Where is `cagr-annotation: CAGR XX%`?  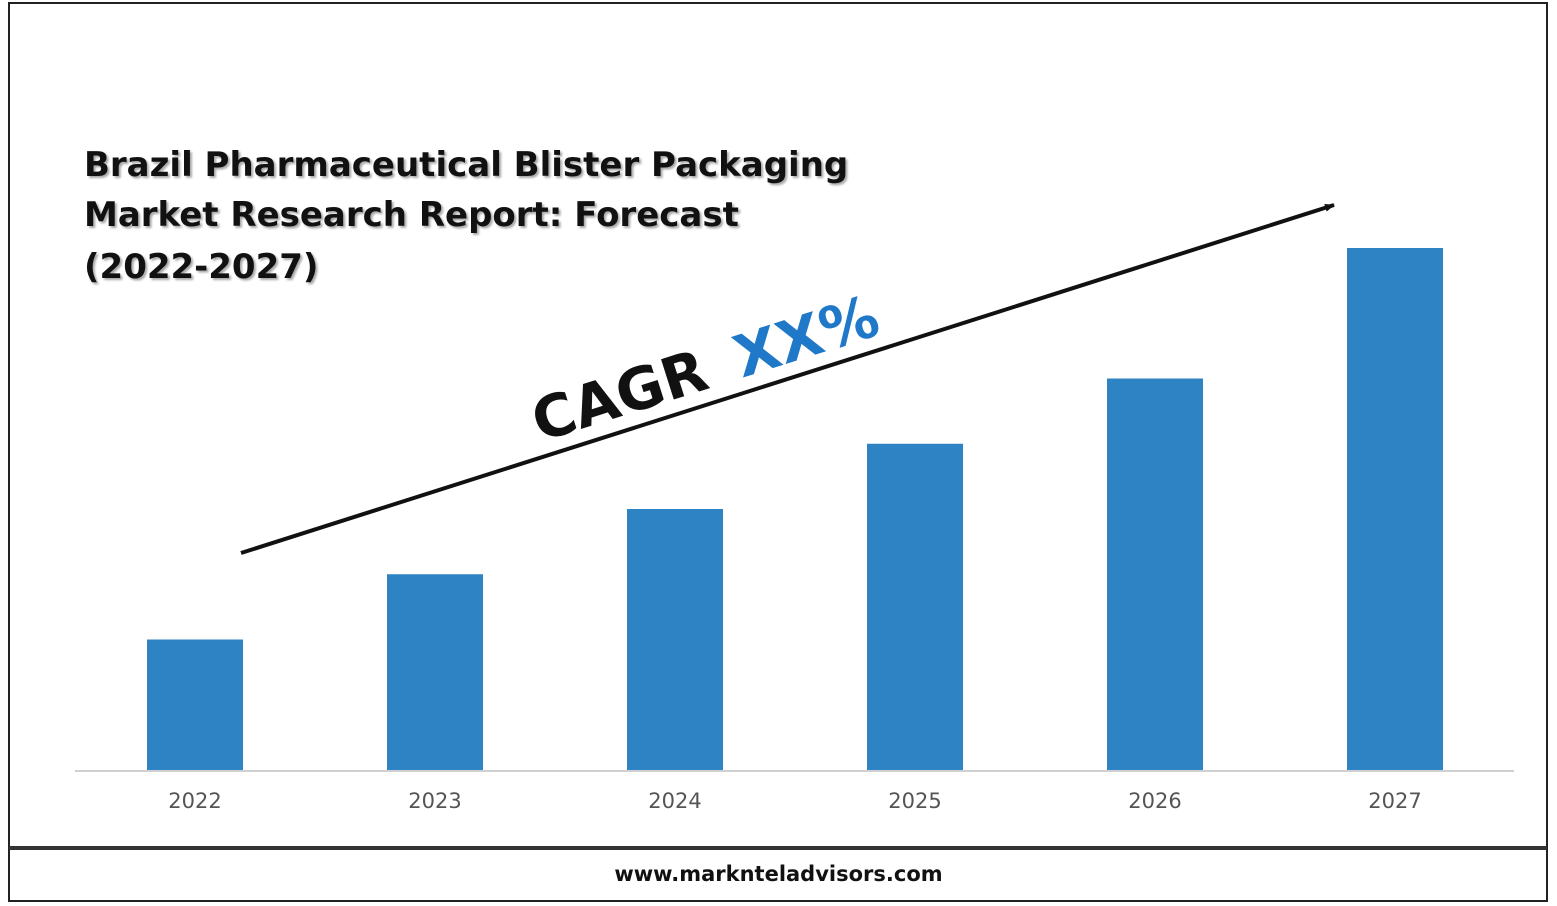 cagr-annotation: CAGR XX% is located at coordinates (705, 369).